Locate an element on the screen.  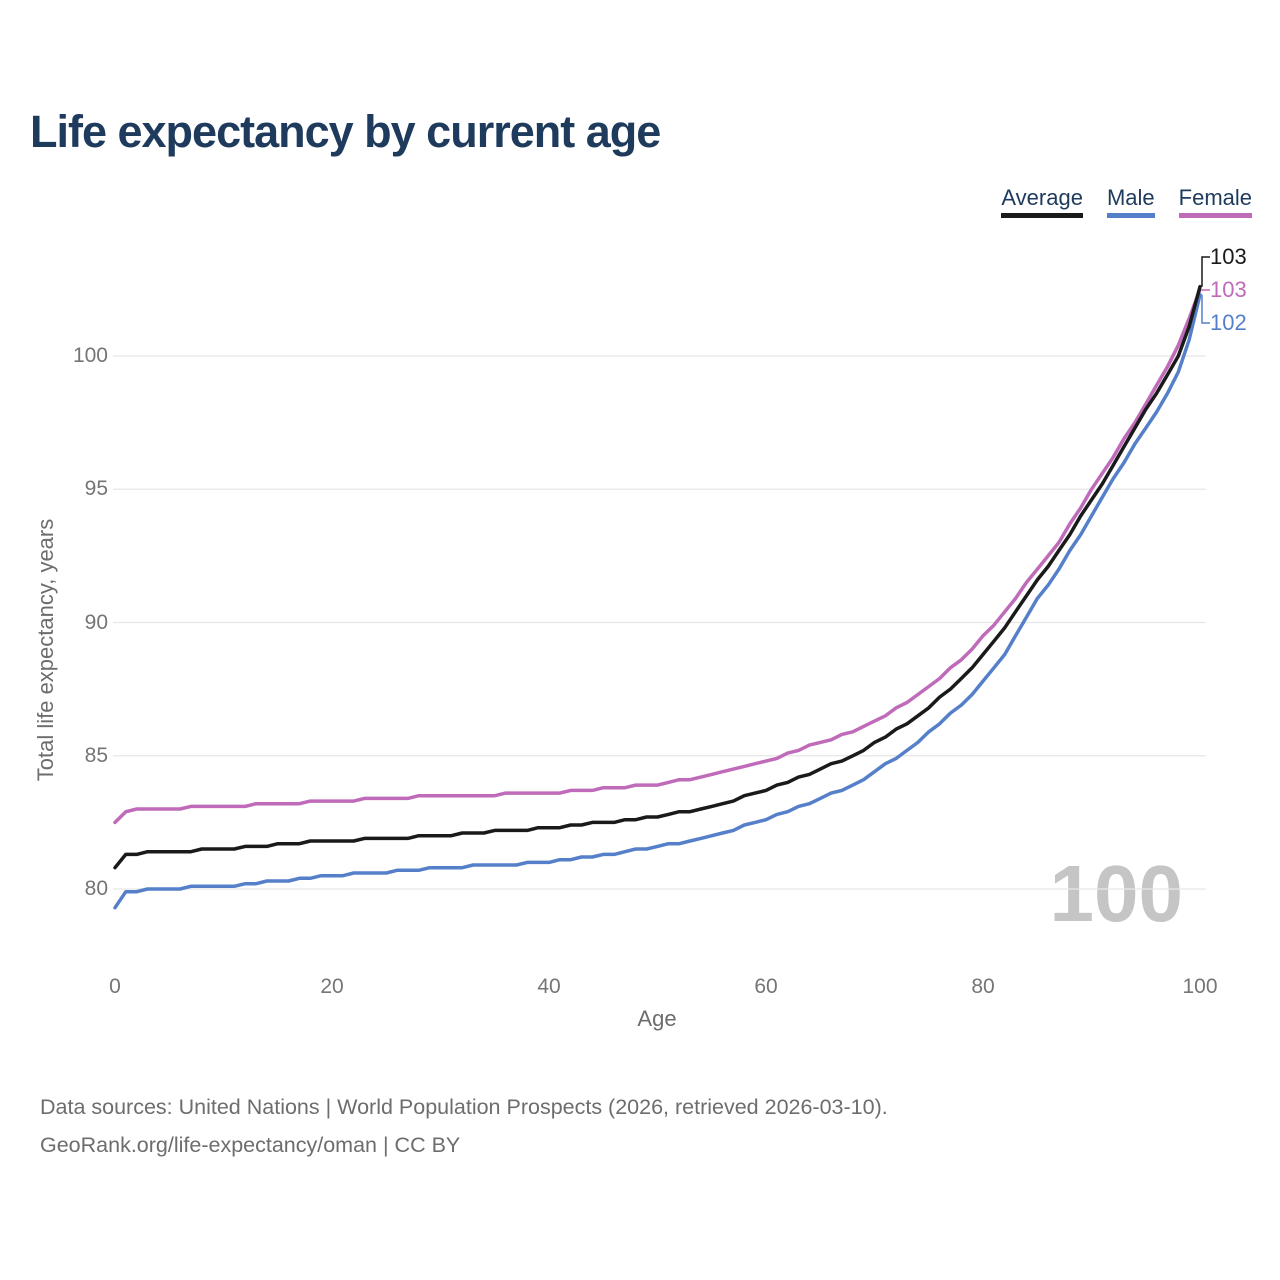
age-watermark: 100 is located at coordinates (1116, 893).